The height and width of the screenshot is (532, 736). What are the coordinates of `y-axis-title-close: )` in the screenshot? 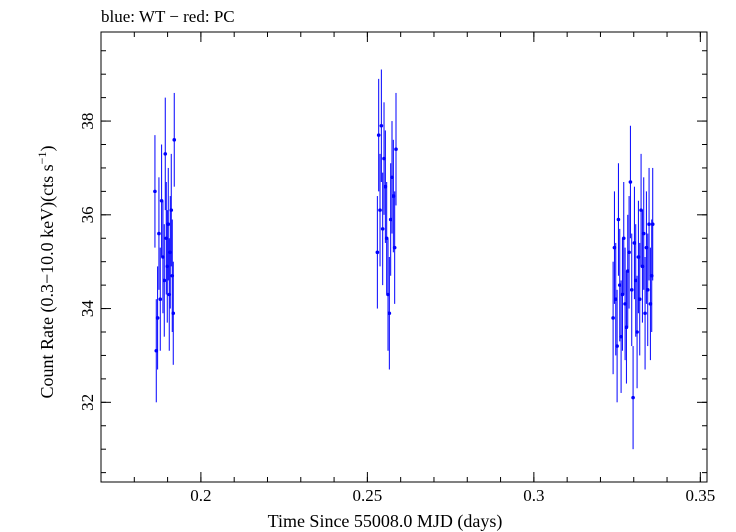 It's located at (47, 149).